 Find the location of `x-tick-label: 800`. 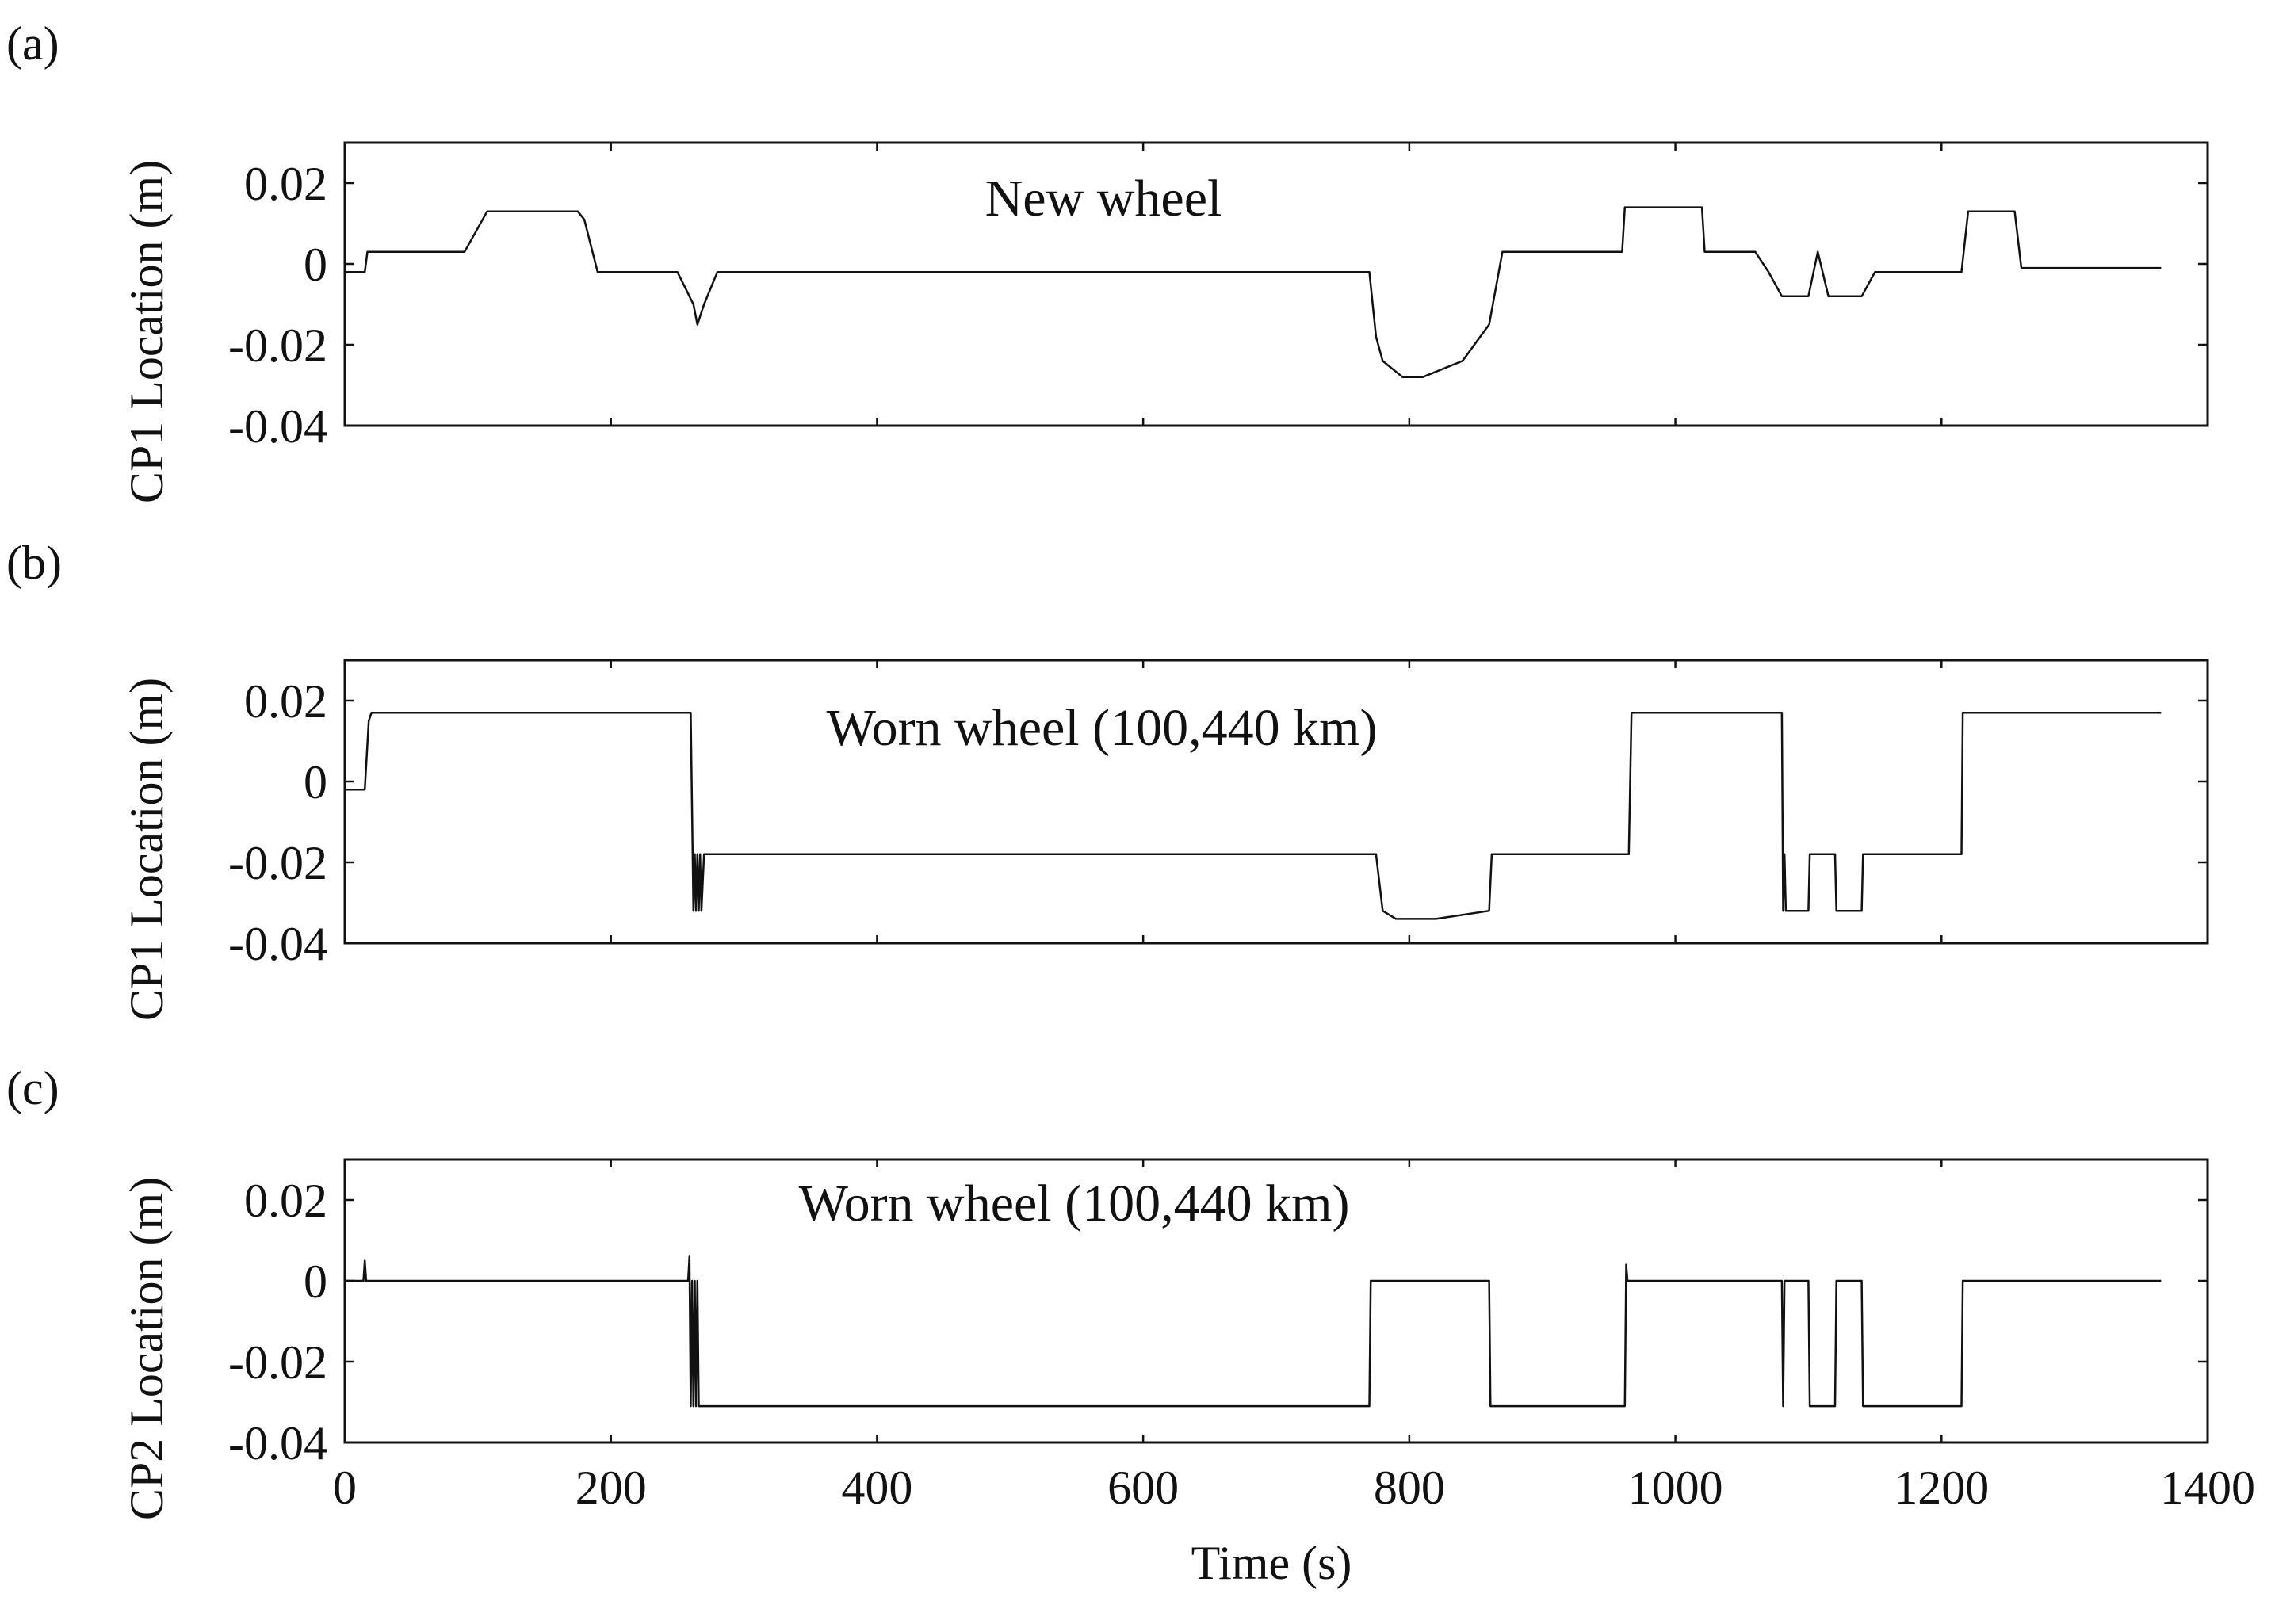

x-tick-label: 800 is located at coordinates (1409, 1488).